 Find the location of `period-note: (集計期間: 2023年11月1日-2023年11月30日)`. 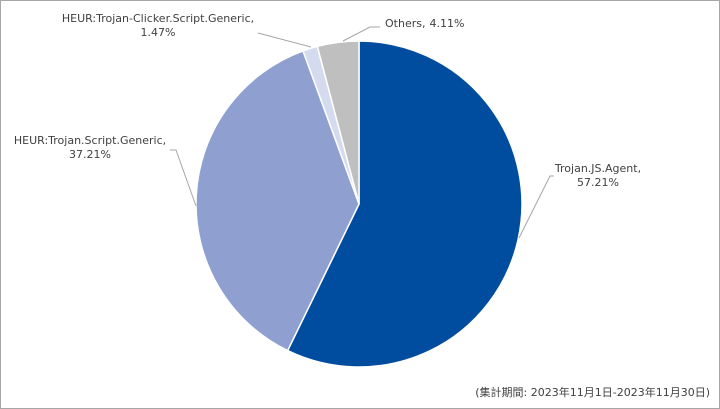

period-note: (集計期間: 2023年11月1日-2023年11月30日) is located at coordinates (592, 392).